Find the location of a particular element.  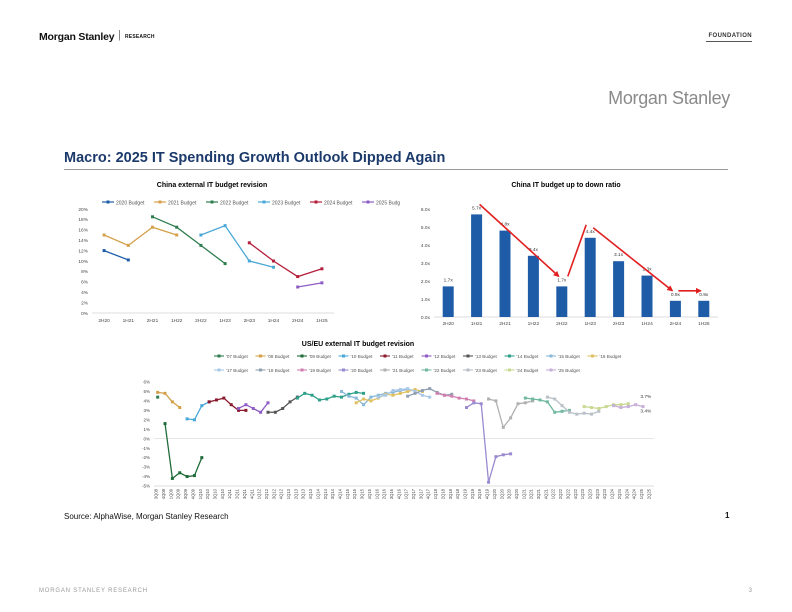

foundation-tag: FOUNDATION is located at coordinates (730, 36).